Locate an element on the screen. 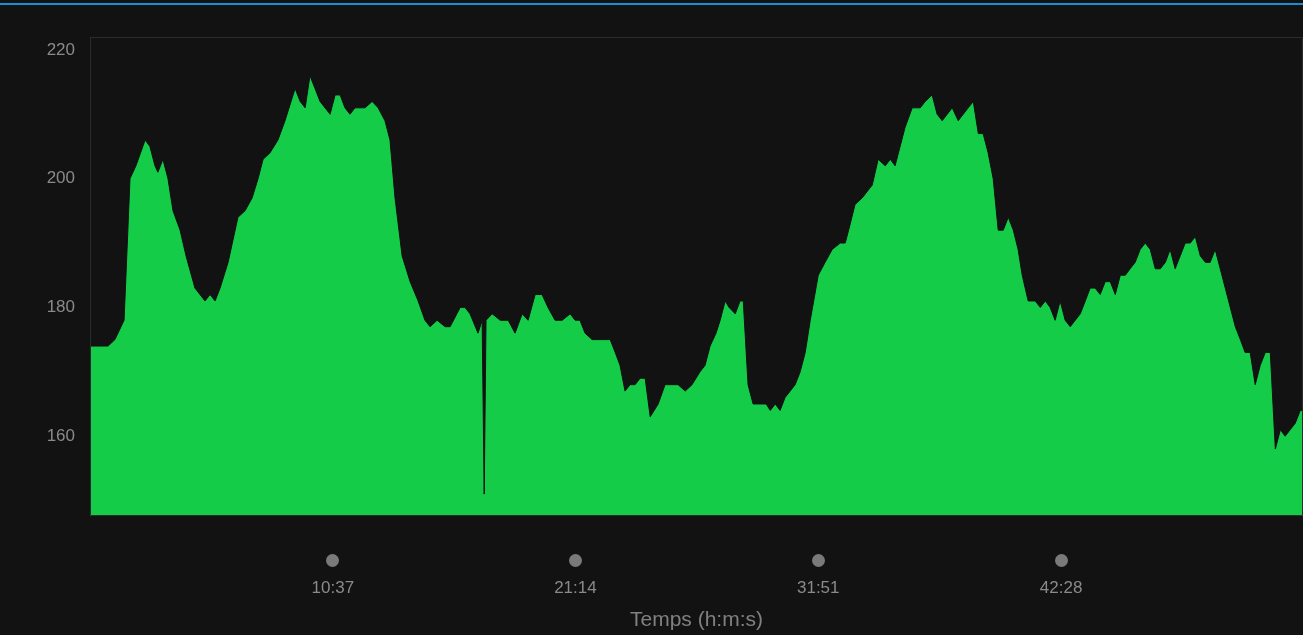 This screenshot has width=1303, height=635. x-tick-label: 21:14 is located at coordinates (575, 587).